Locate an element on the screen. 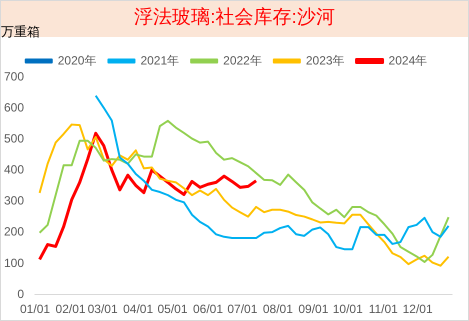  y-axis-title: 万重箱 is located at coordinates (20, 31).